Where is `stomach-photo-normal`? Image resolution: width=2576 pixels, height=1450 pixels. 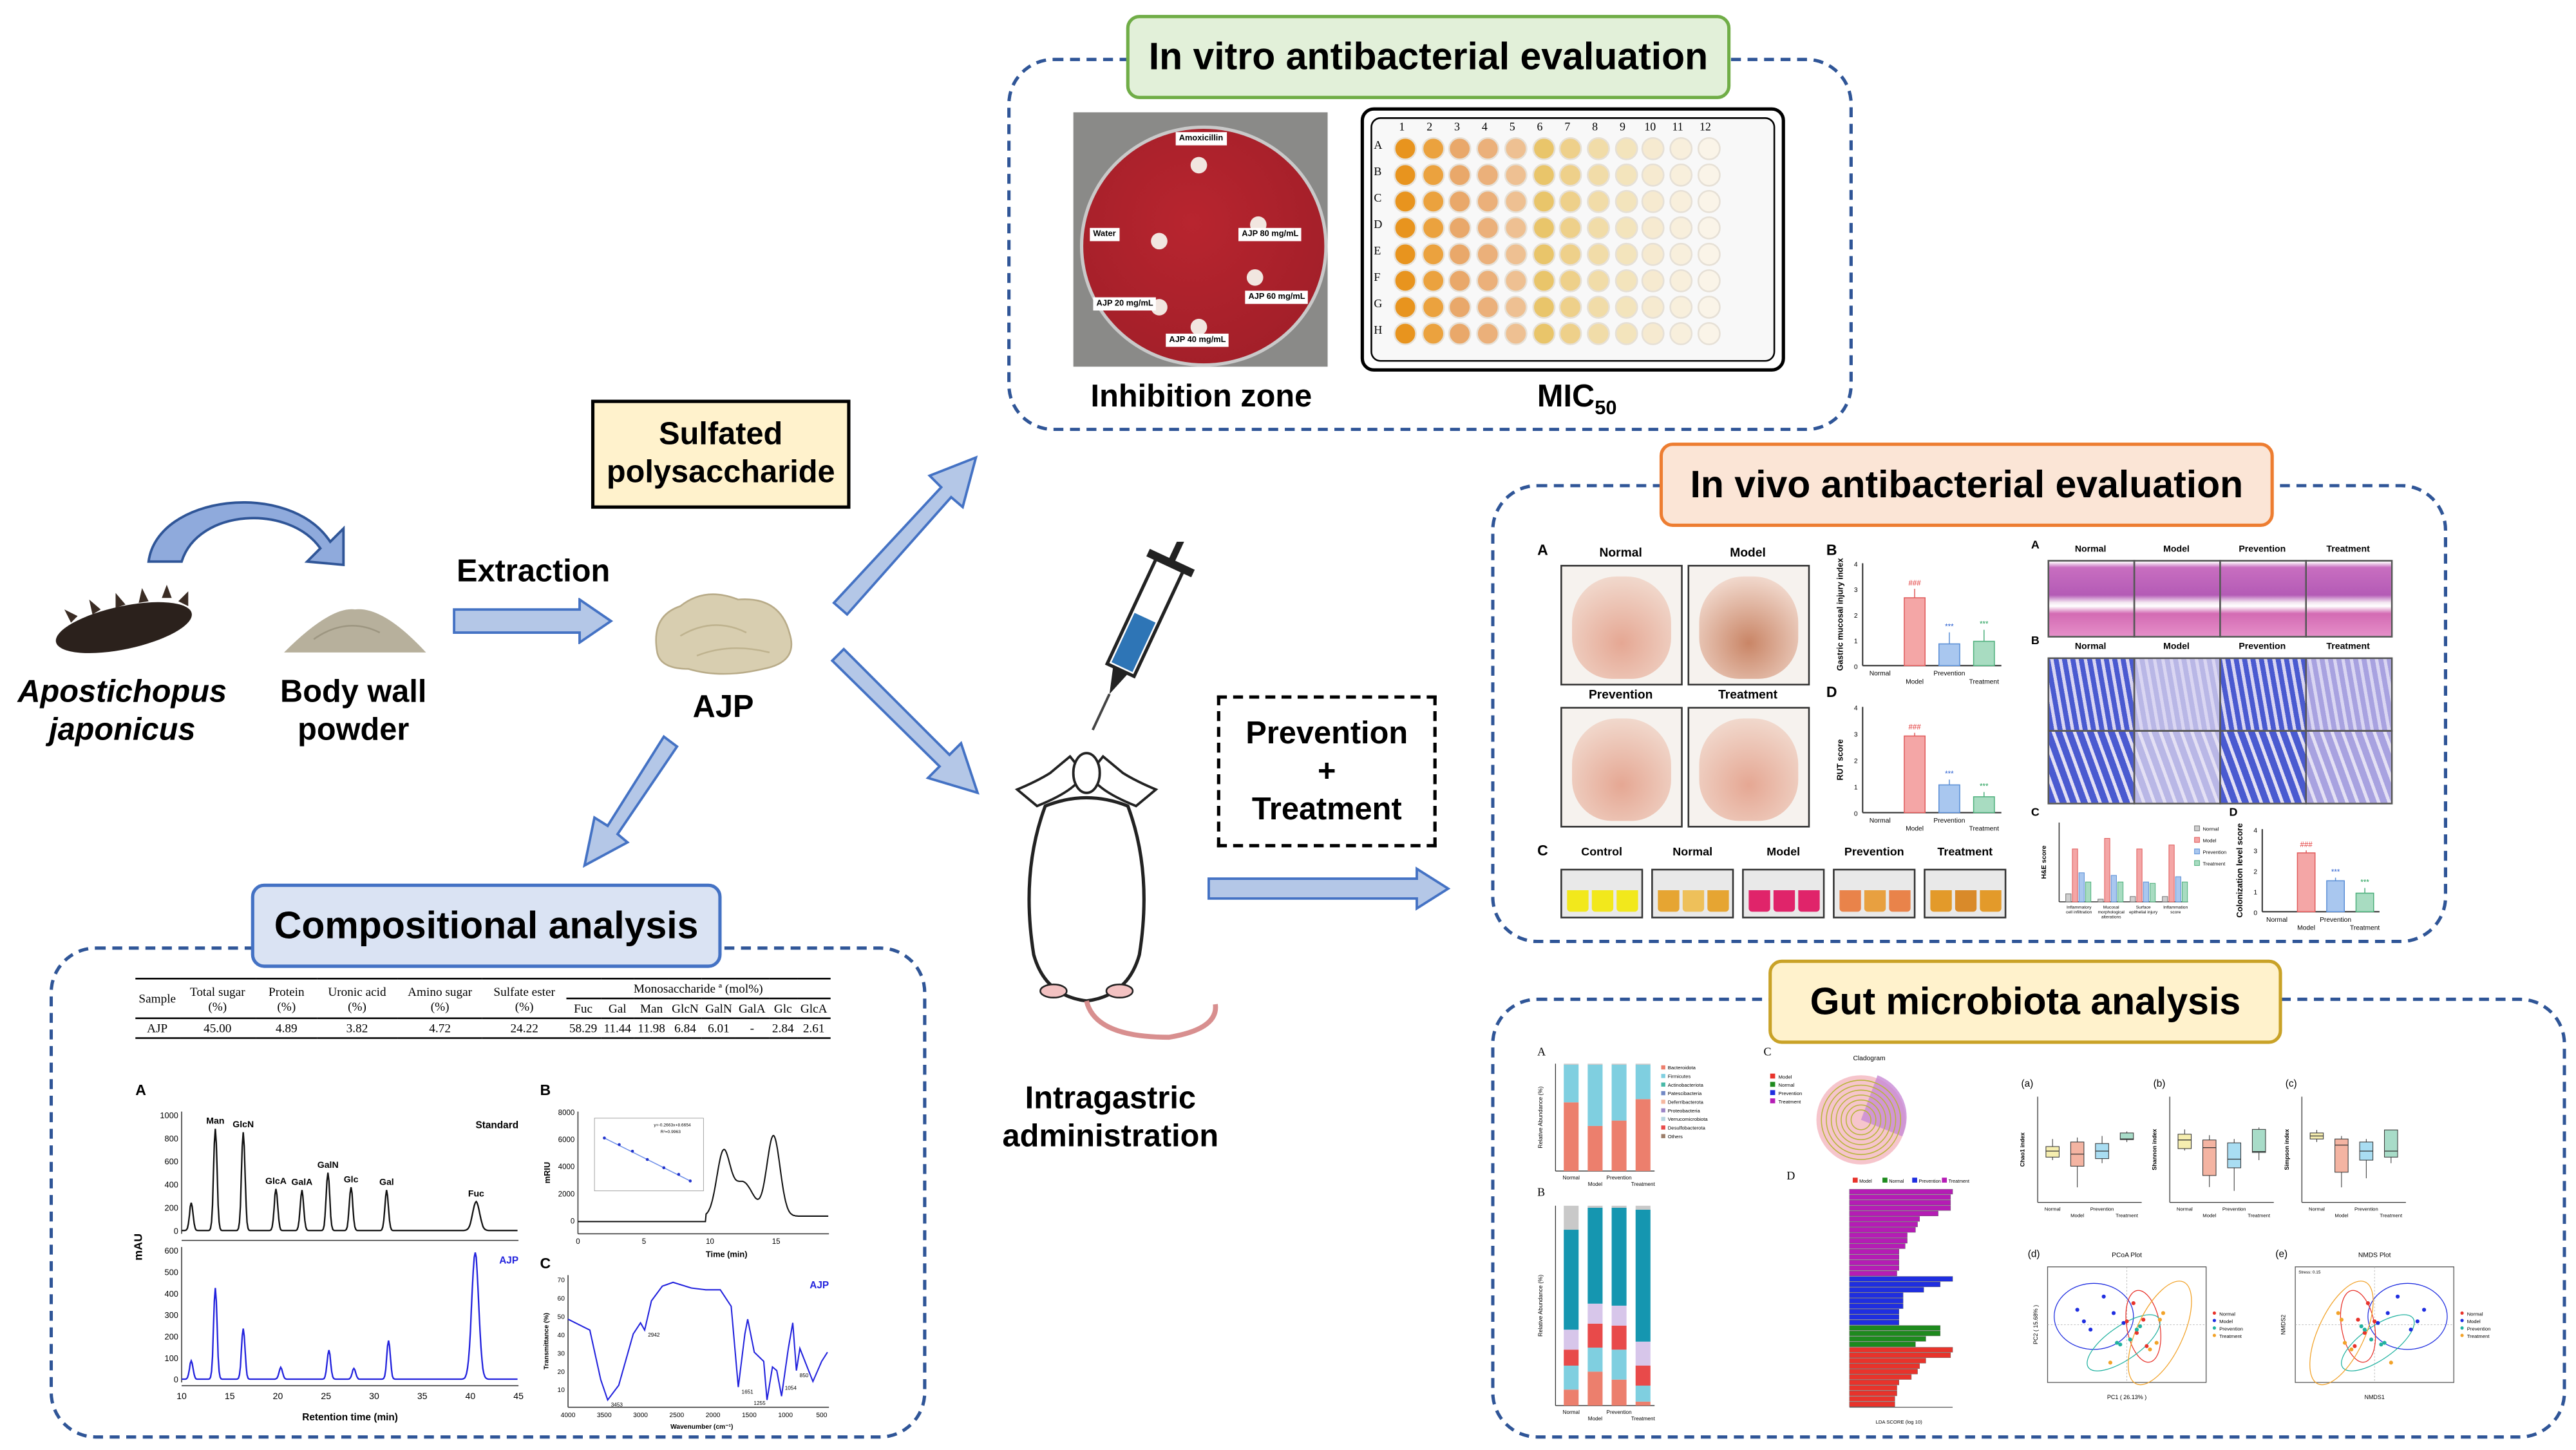 stomach-photo-normal is located at coordinates (1622, 625).